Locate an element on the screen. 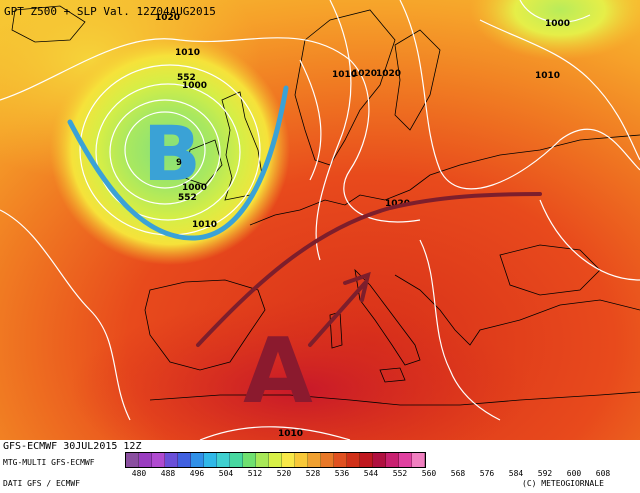 The width and height of the screenshot is (640, 493). north-africa-coast is located at coordinates (394, 398).